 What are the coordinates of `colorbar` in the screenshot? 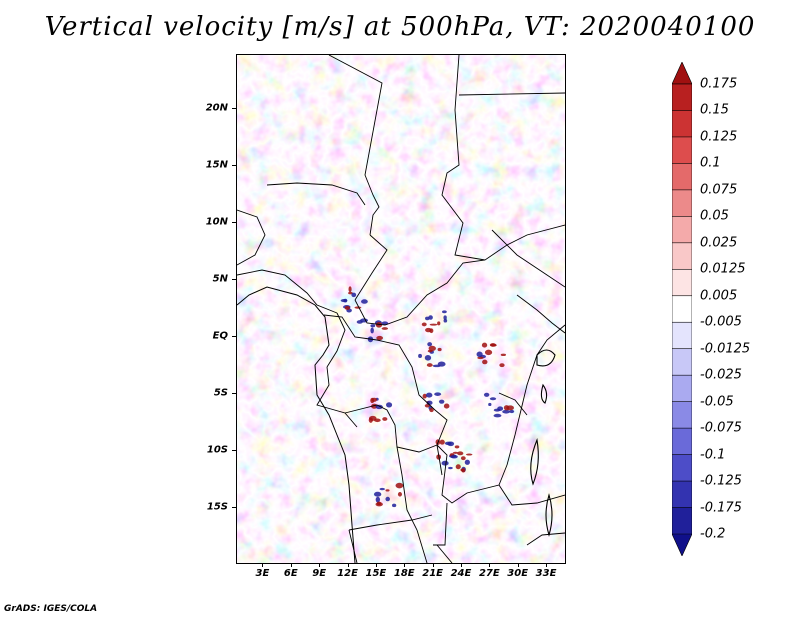 It's located at (682, 309).